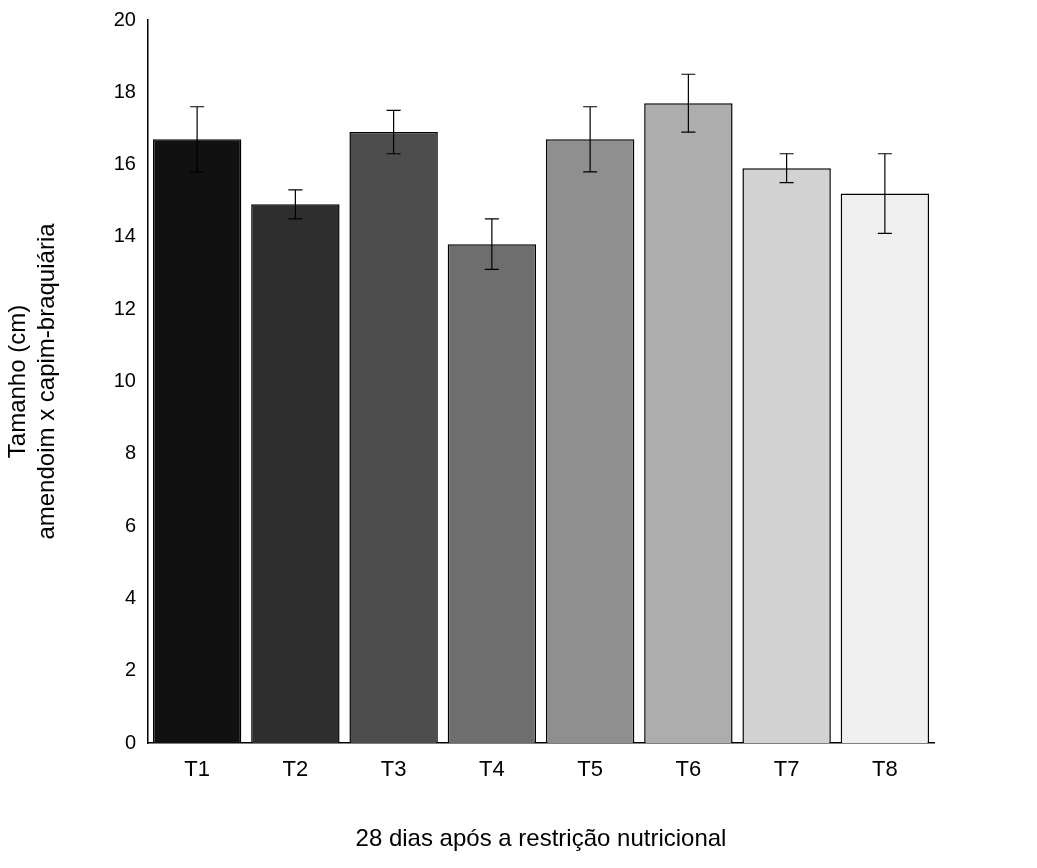  I want to click on y-tick-label: 14, so click(124, 235).